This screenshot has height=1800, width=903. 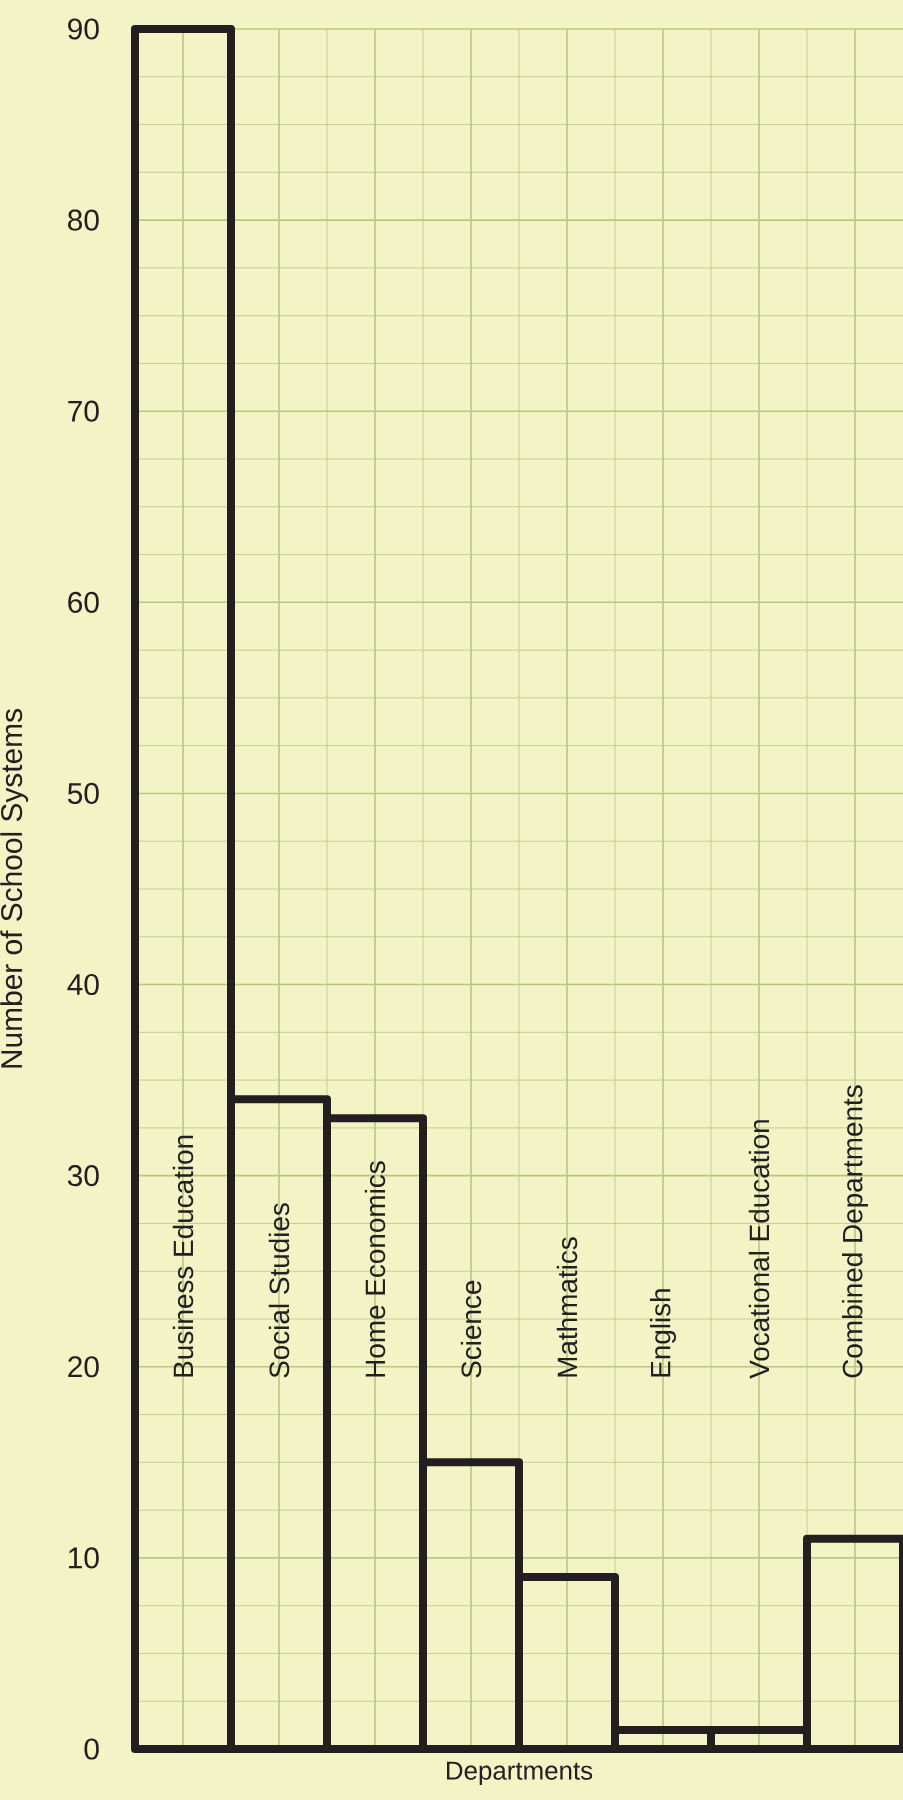 I want to click on y-tick-label: 30, so click(x=83, y=1176).